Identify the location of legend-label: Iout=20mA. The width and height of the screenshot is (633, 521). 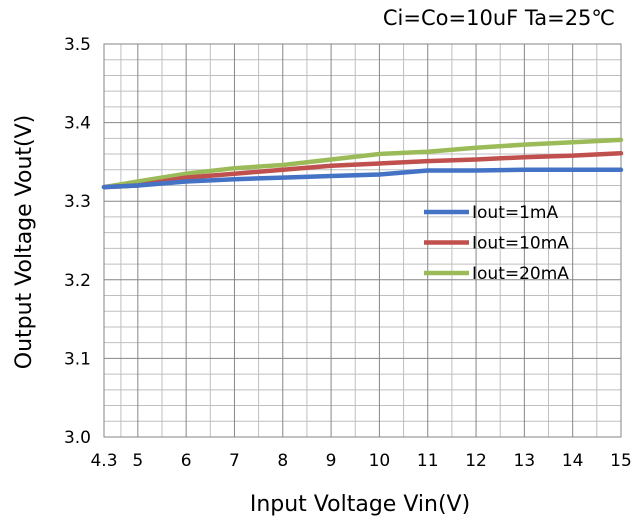
(520, 274).